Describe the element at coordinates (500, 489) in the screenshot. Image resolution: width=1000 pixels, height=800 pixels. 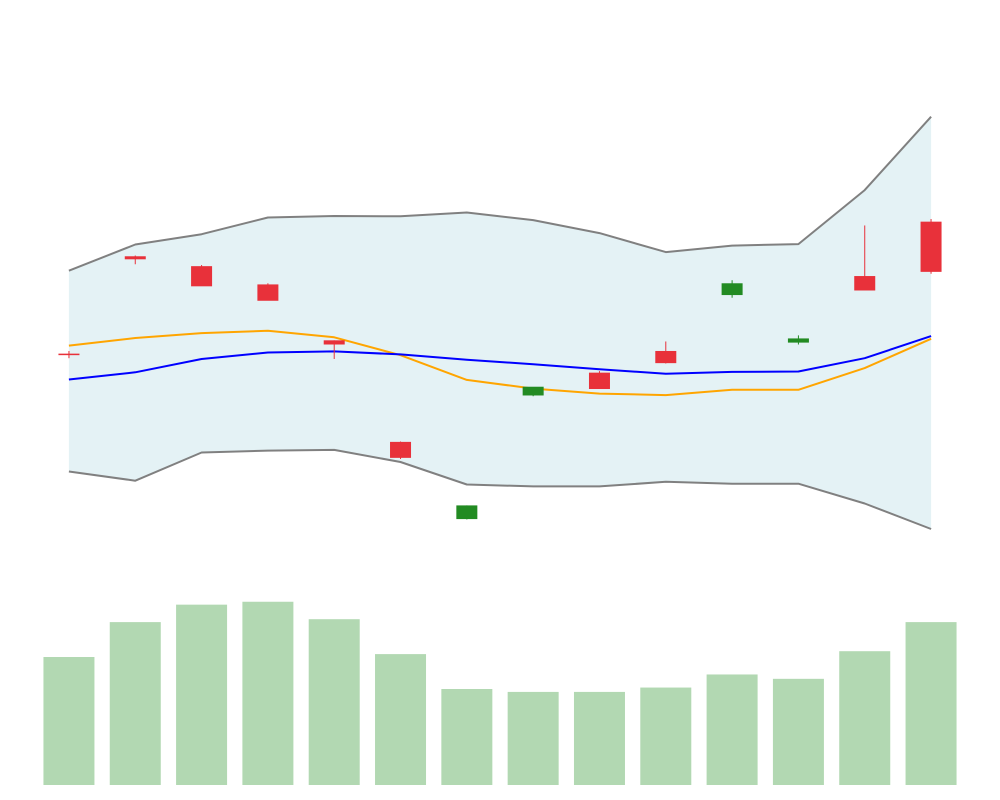
I see `lower-band-line` at that location.